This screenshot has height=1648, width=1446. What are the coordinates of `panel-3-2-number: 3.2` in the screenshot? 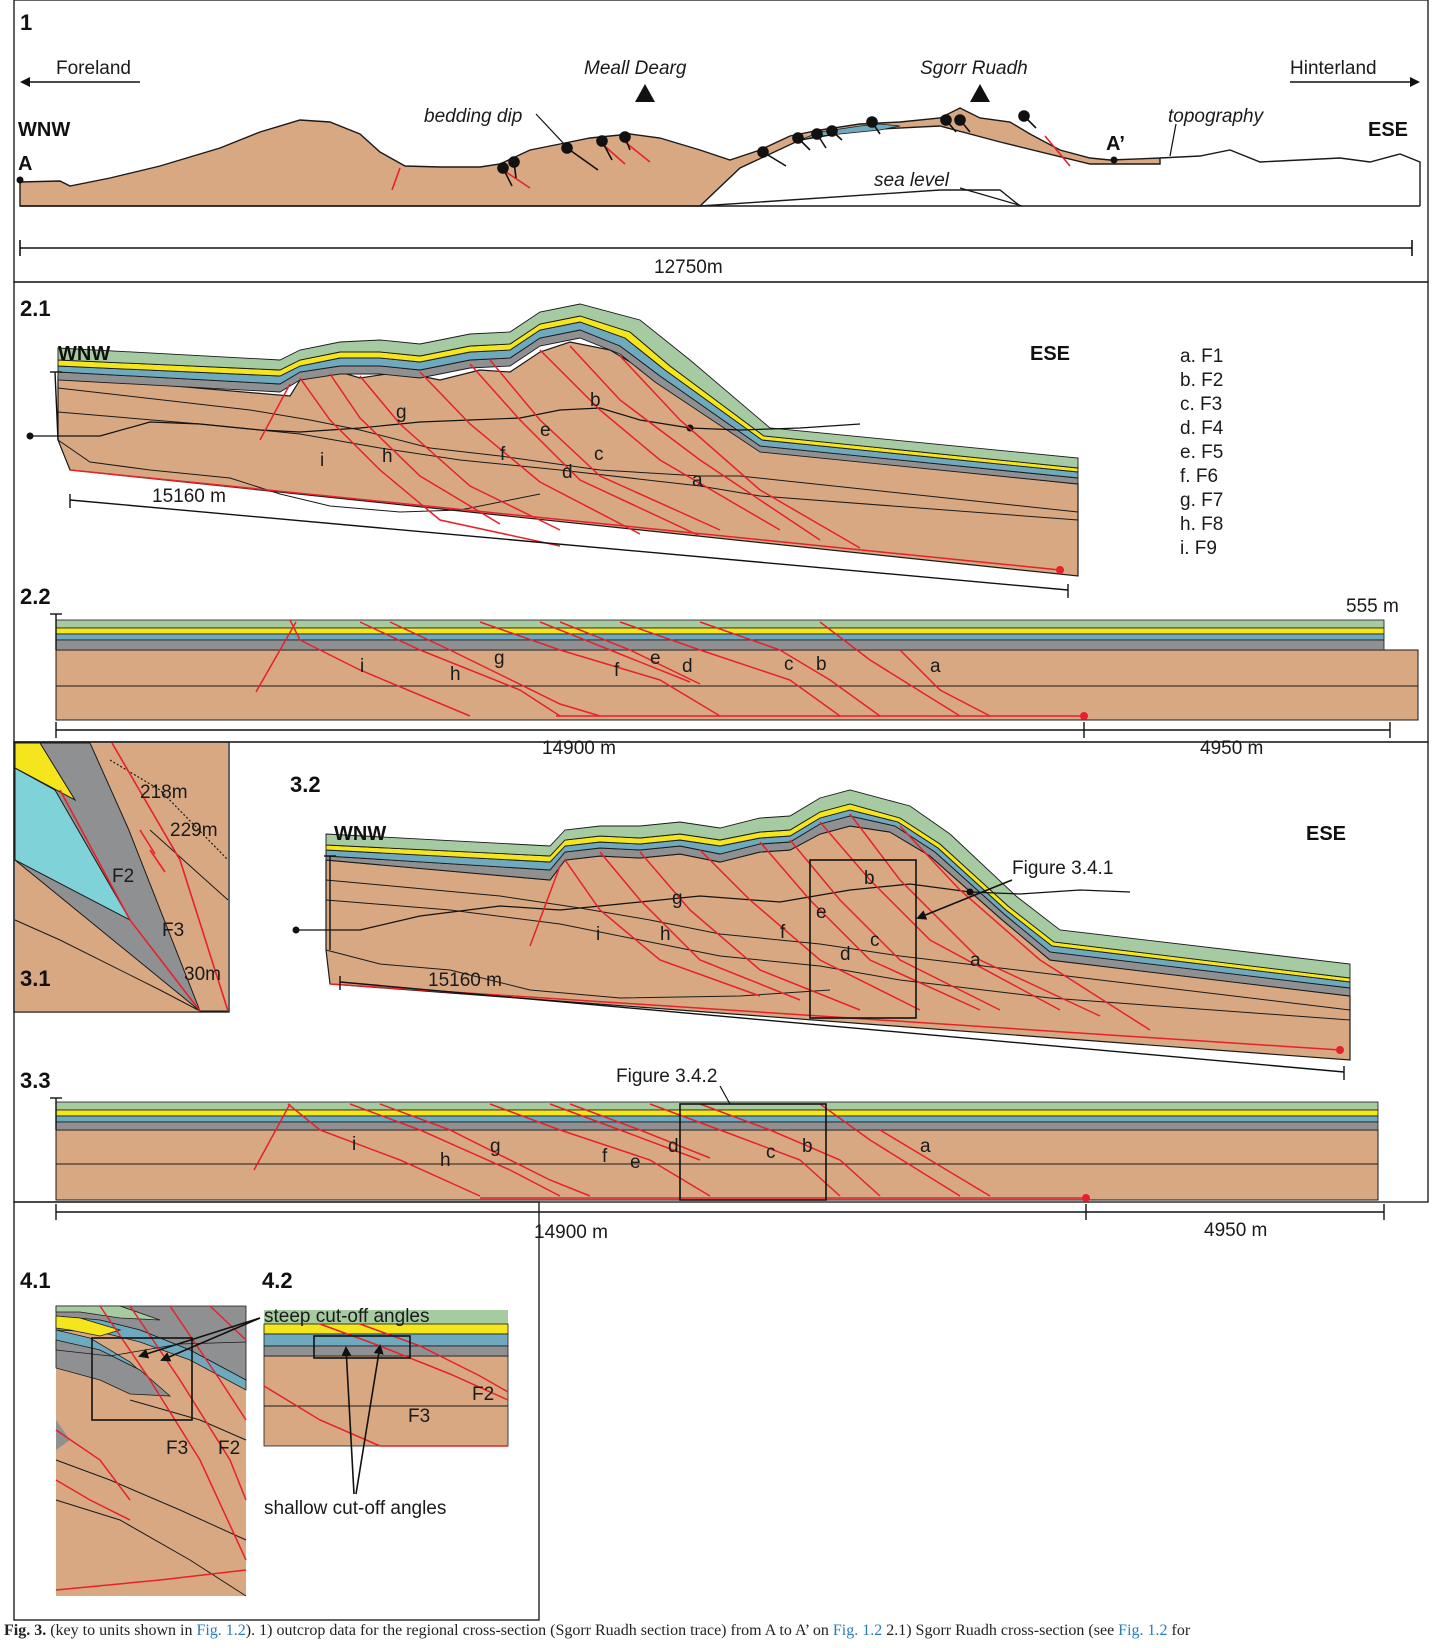 It's located at (305, 784).